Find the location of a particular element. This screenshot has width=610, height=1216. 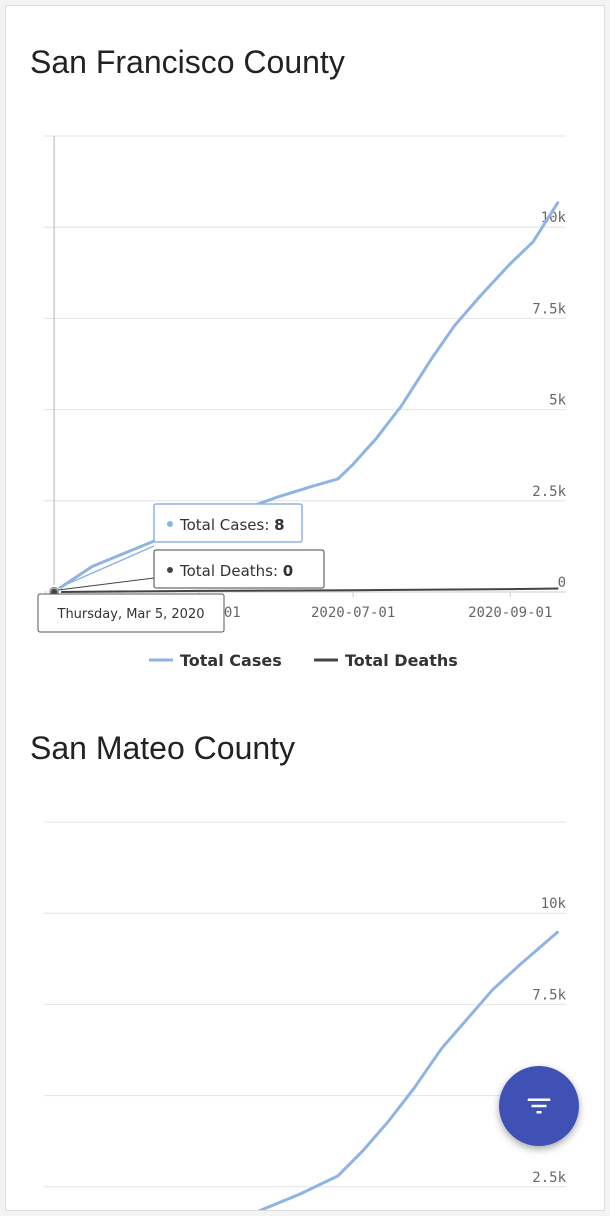

y-tick-label: 0 is located at coordinates (562, 583).